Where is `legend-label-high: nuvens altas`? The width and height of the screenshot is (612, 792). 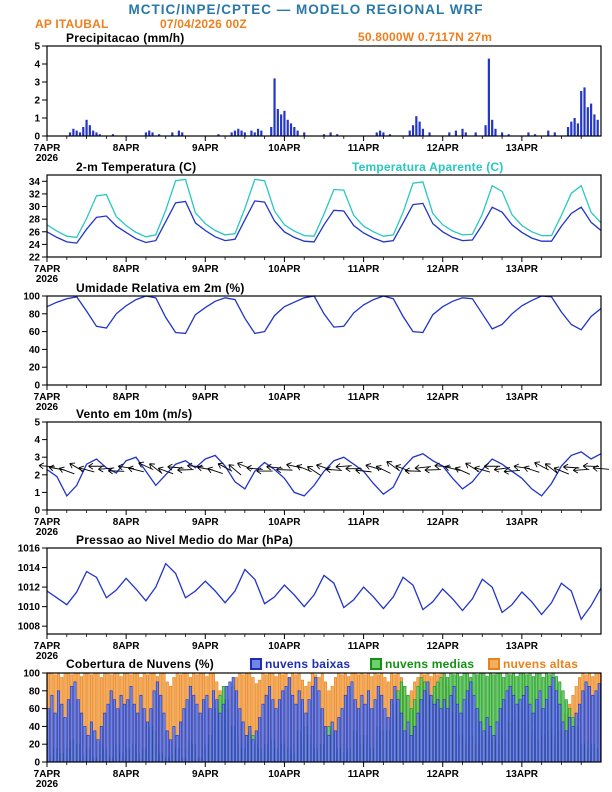 legend-label-high: nuvens altas is located at coordinates (541, 664).